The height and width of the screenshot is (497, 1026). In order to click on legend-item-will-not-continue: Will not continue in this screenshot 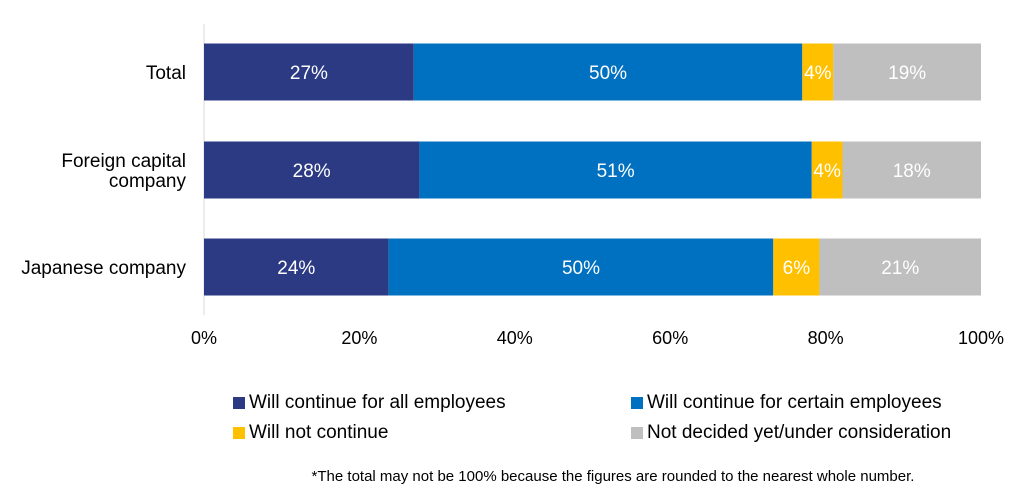, I will do `click(310, 433)`.